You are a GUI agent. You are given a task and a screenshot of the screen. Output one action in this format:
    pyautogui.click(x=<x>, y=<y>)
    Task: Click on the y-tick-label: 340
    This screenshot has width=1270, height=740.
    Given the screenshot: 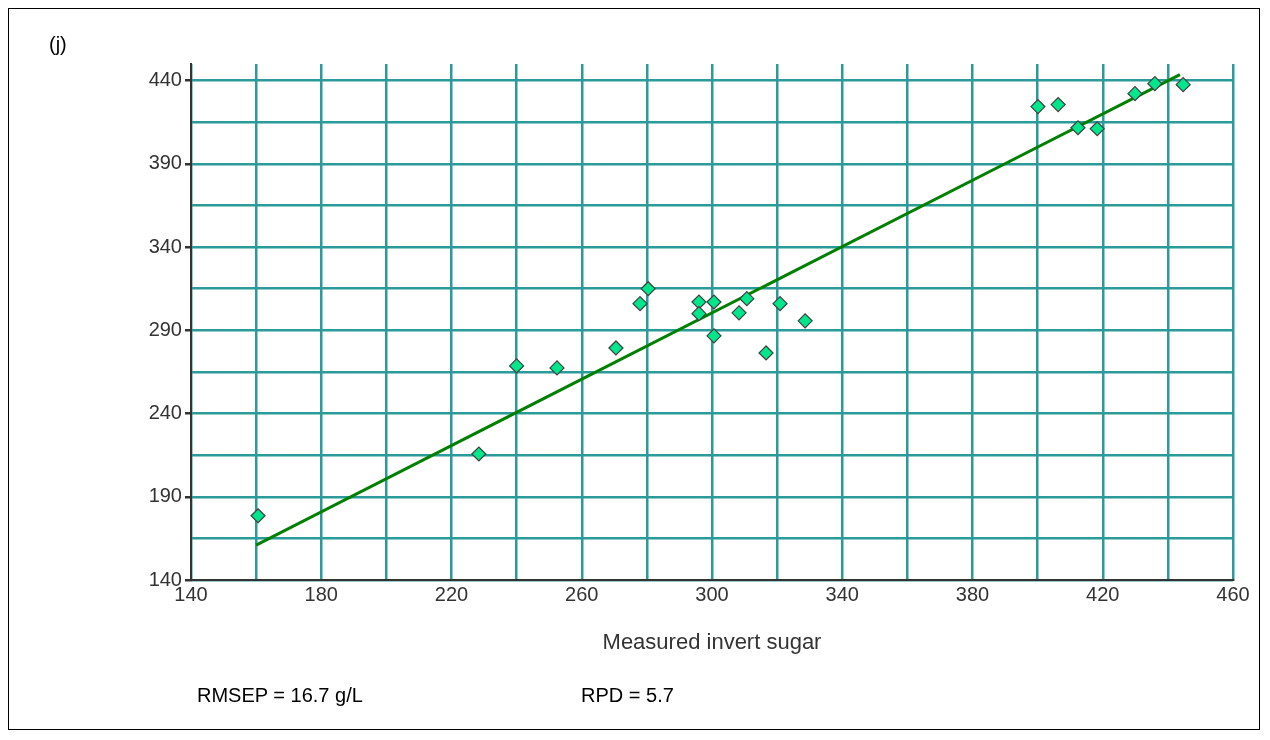 What is the action you would take?
    pyautogui.click(x=165, y=245)
    